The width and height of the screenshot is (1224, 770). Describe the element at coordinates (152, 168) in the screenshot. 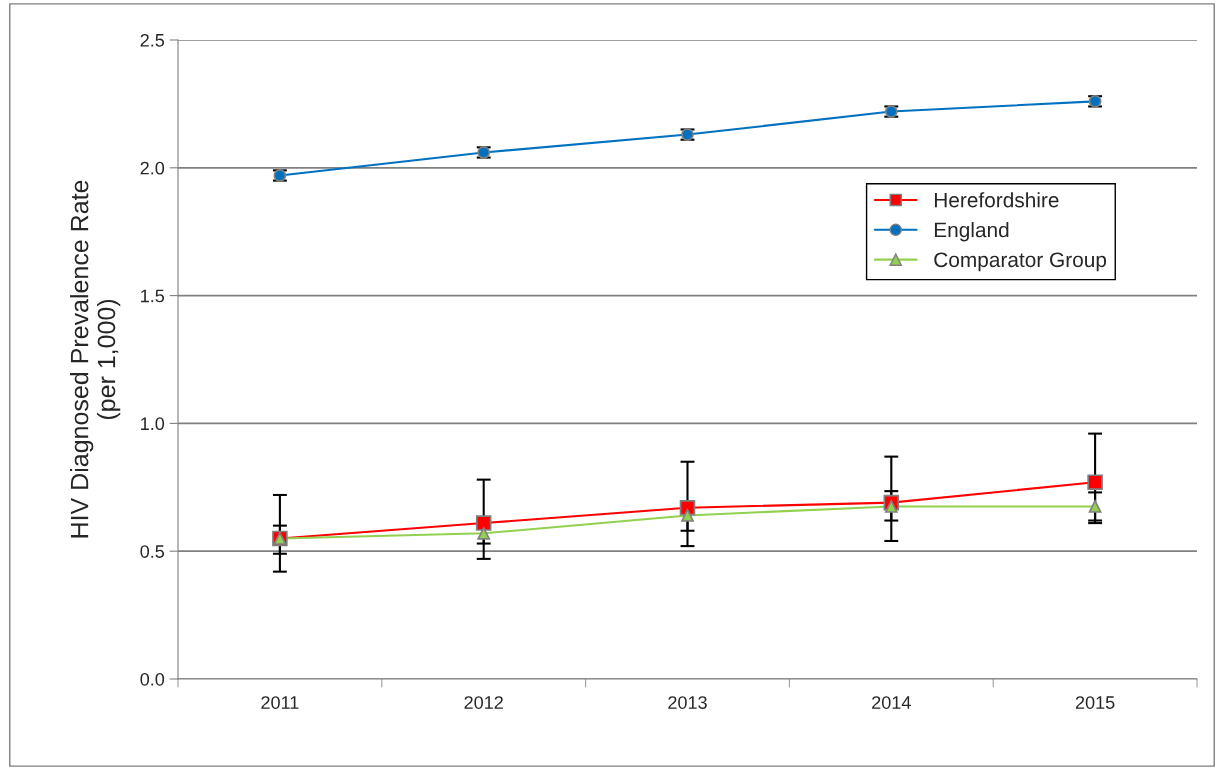

I see `y-tick-label: 2.0` at that location.